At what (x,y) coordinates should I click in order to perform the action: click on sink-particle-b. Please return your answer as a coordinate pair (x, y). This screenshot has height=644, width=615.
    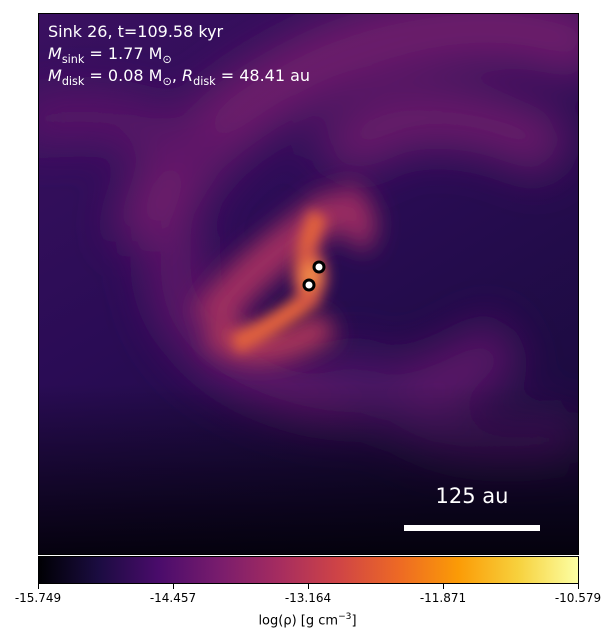
    Looking at the image, I should click on (309, 285).